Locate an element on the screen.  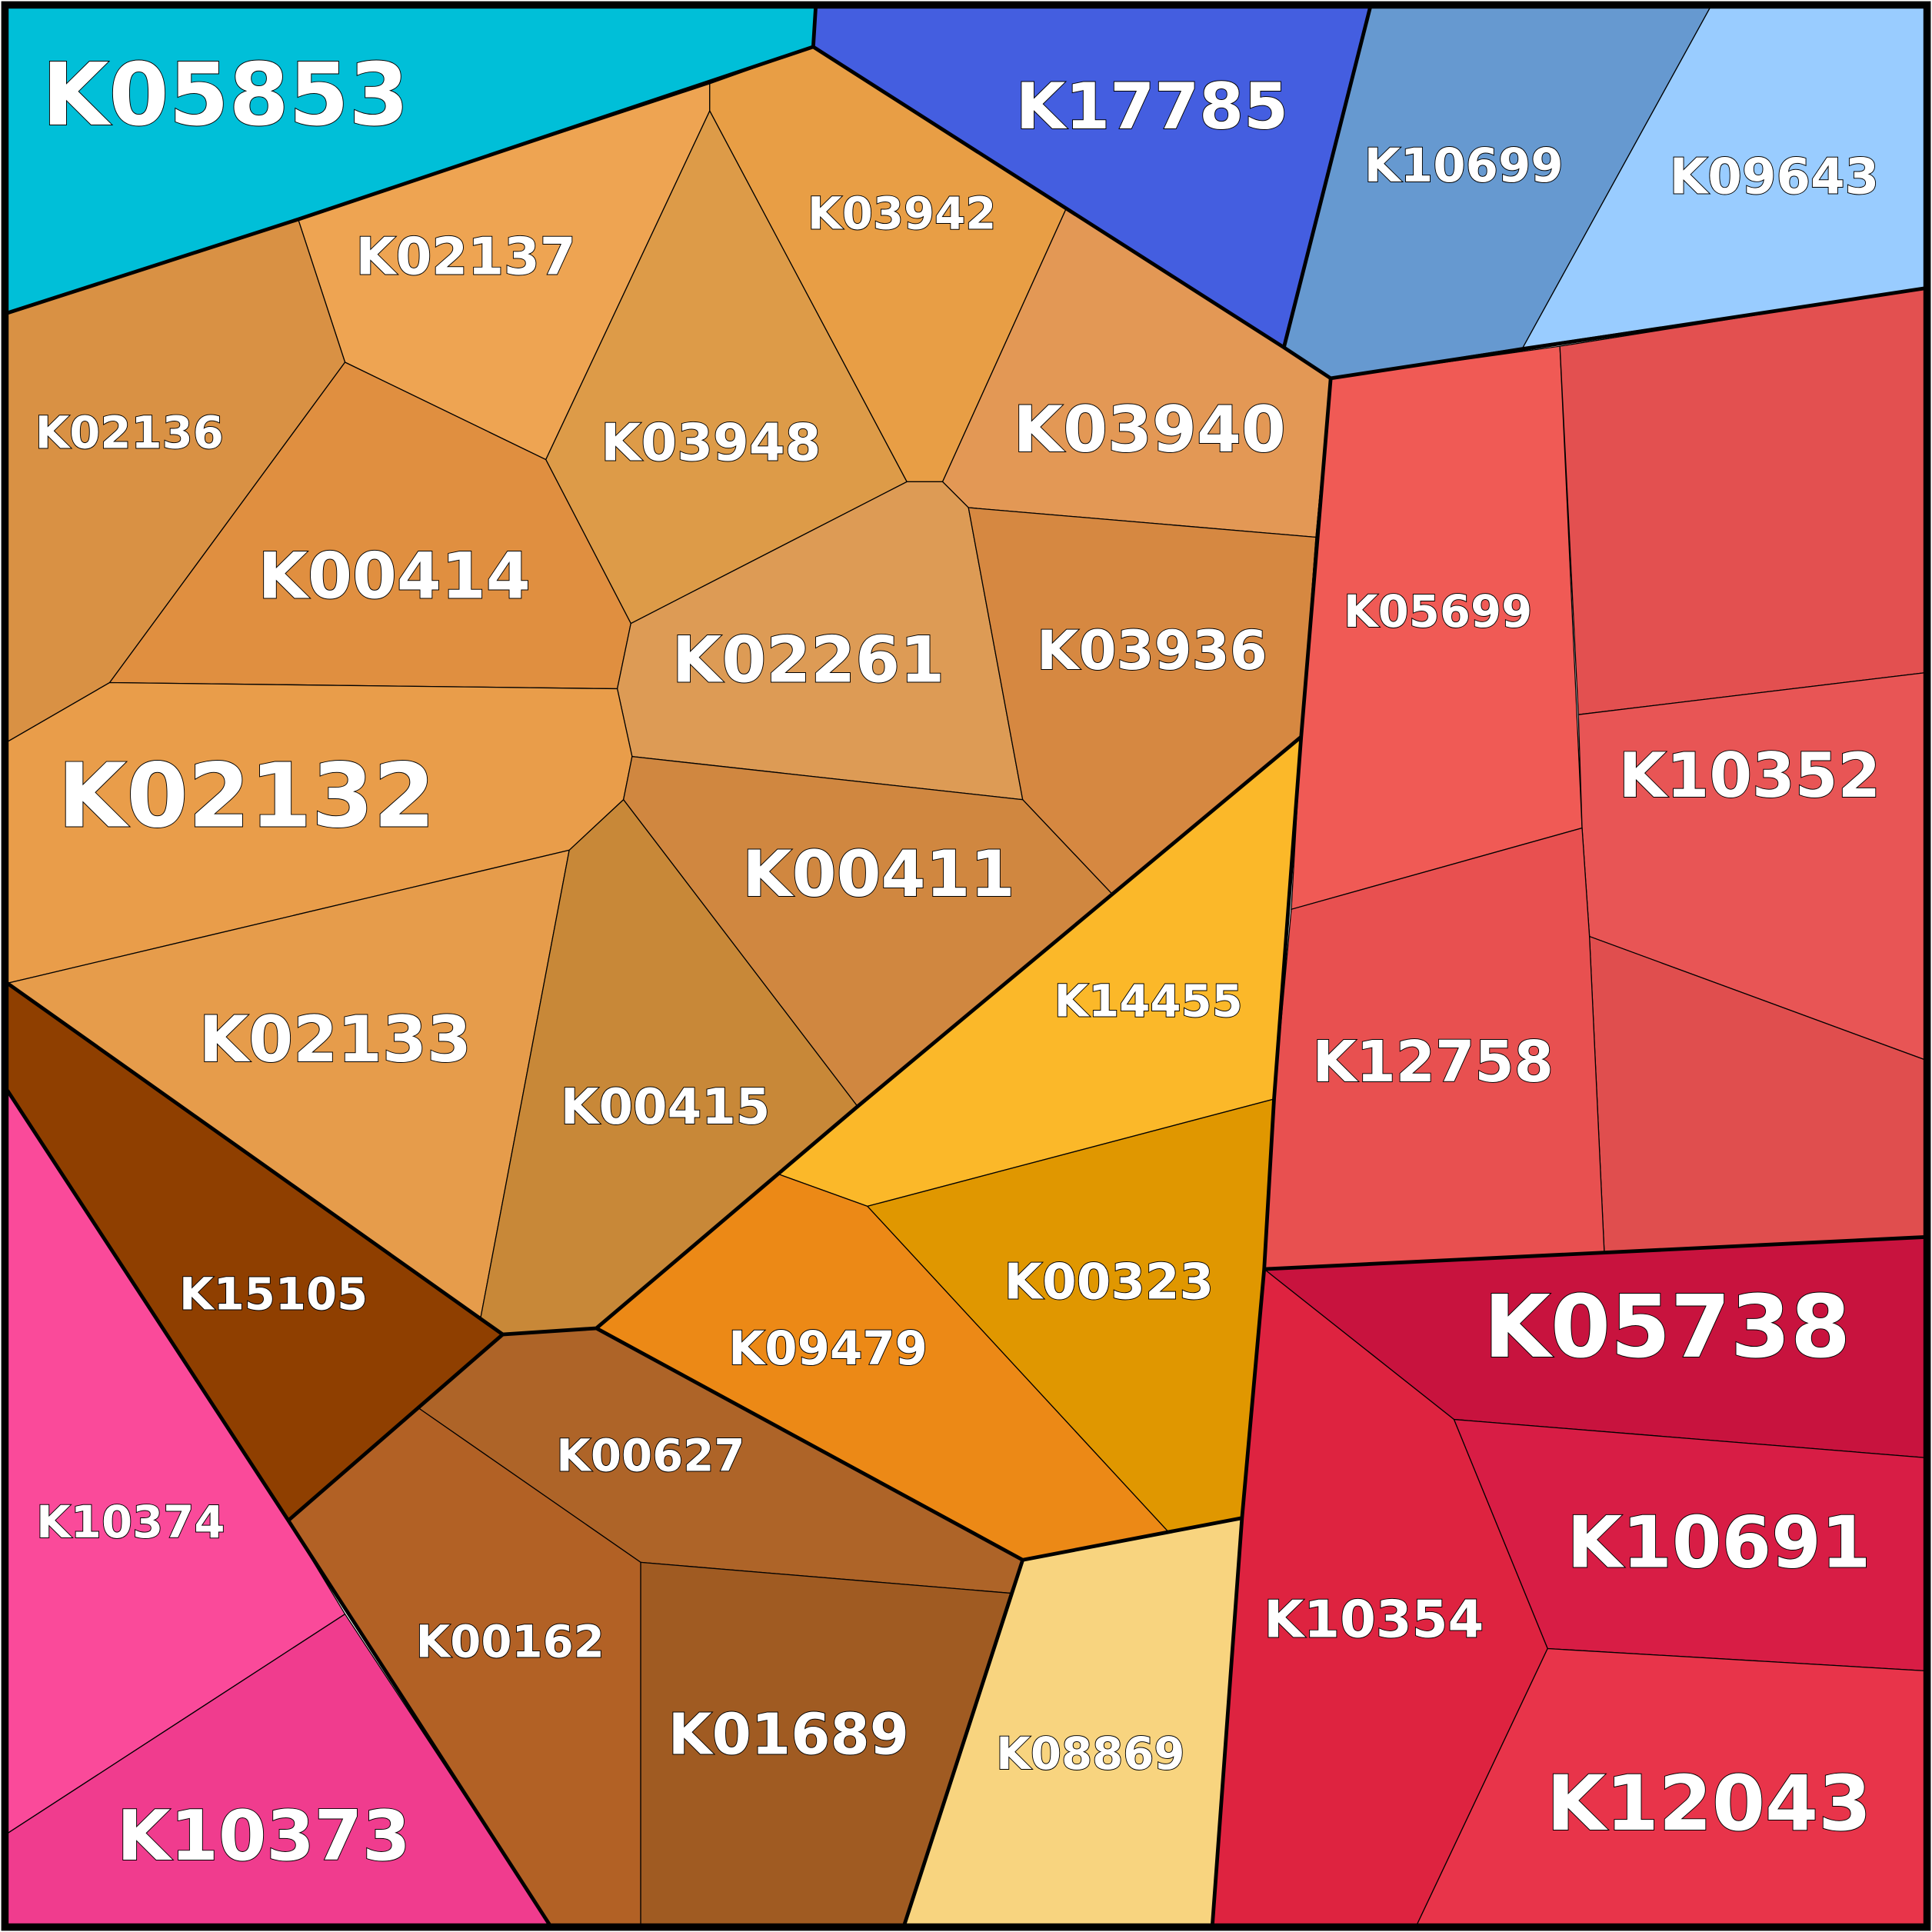
cell-label: K09479 is located at coordinates (828, 1348).